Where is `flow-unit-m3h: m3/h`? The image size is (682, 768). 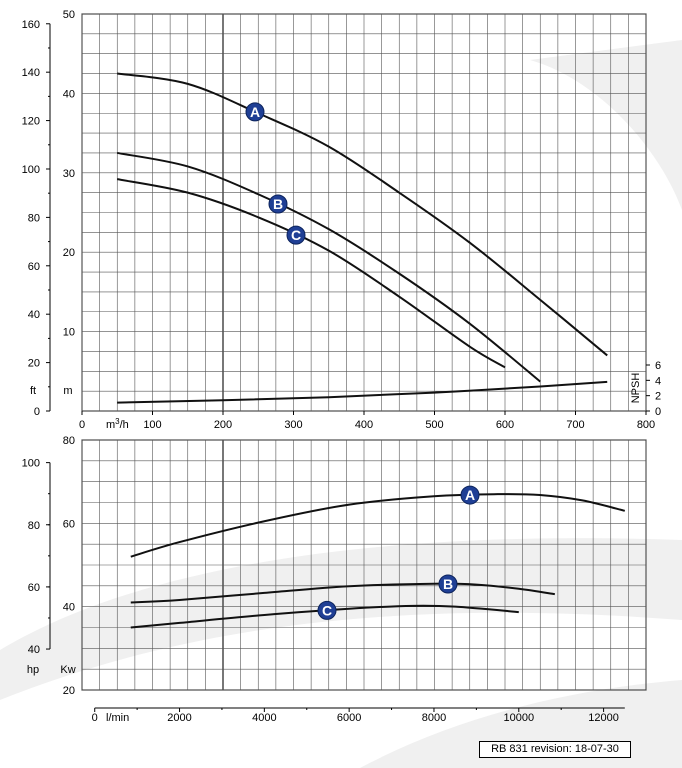 flow-unit-m3h: m3/h is located at coordinates (117, 424).